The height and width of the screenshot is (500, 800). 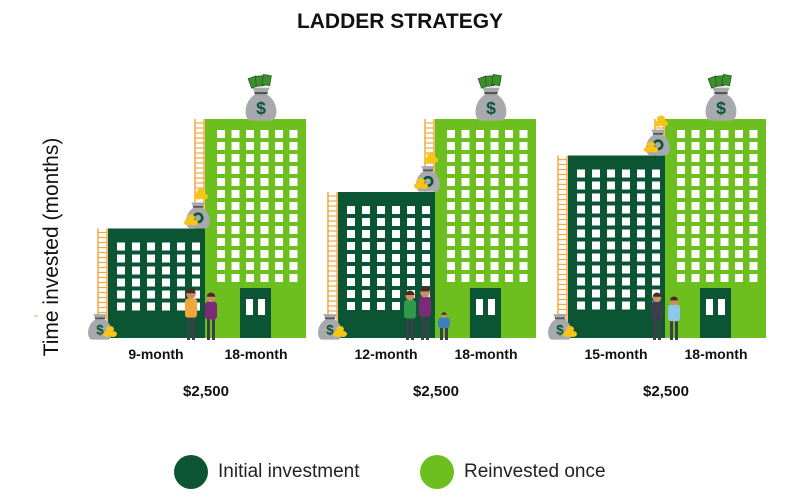 I want to click on hair, so click(x=211, y=294).